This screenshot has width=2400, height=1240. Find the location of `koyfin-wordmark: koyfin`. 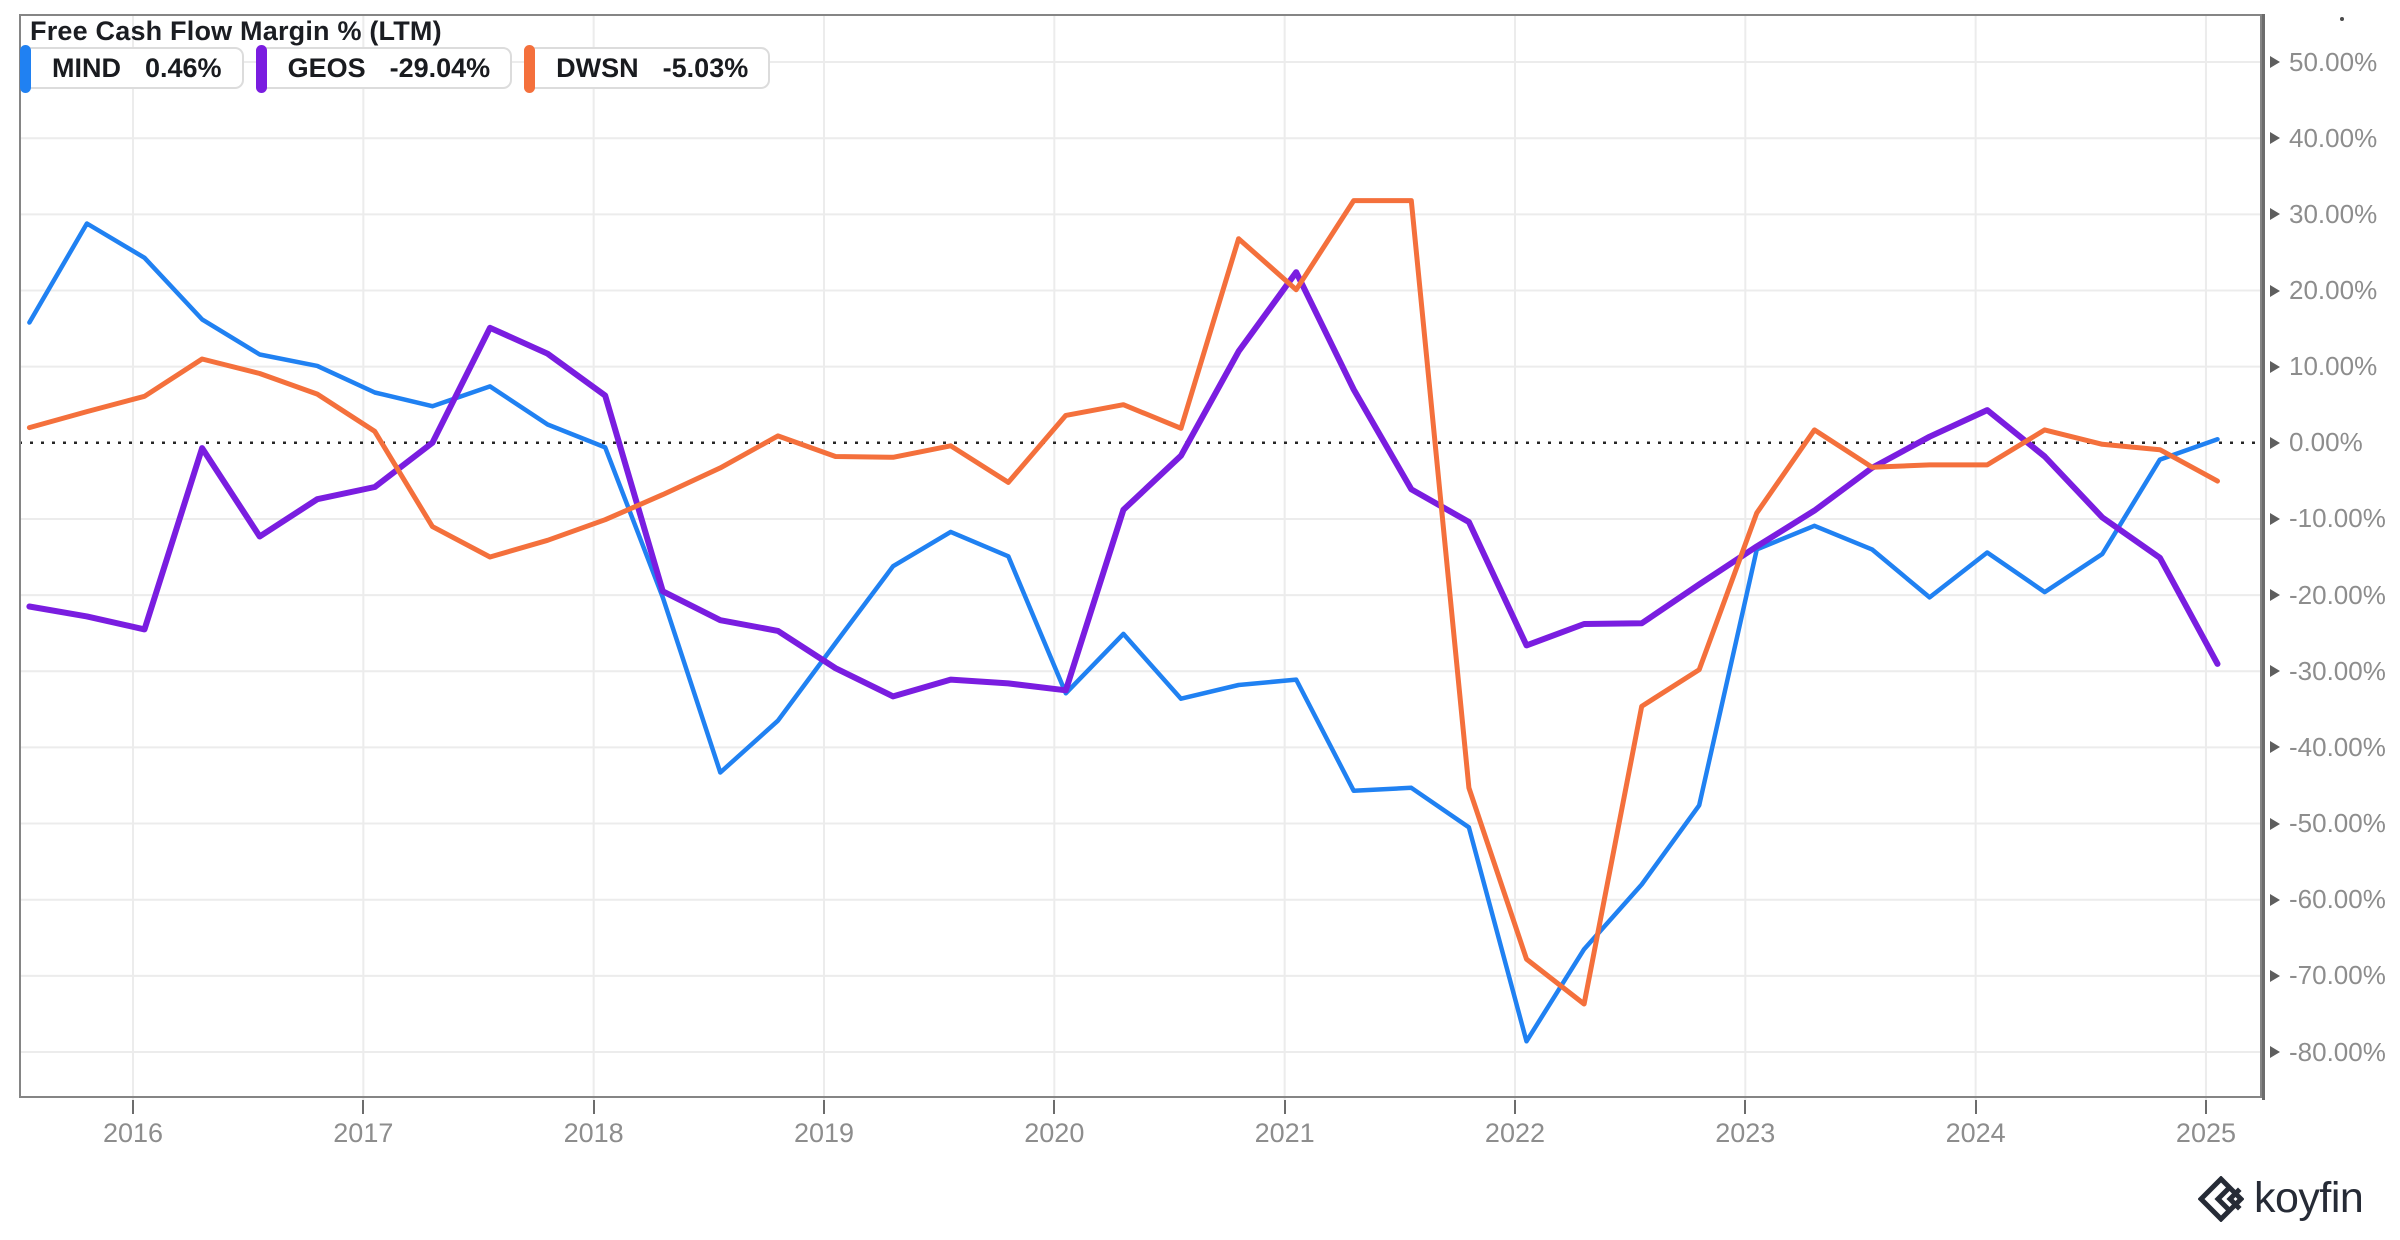

koyfin-wordmark: koyfin is located at coordinates (2309, 1198).